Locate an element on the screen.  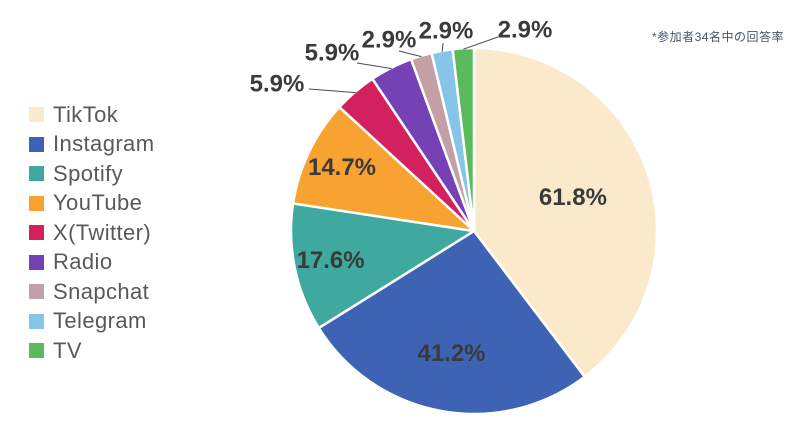
legend-label: X(Twitter) is located at coordinates (102, 232).